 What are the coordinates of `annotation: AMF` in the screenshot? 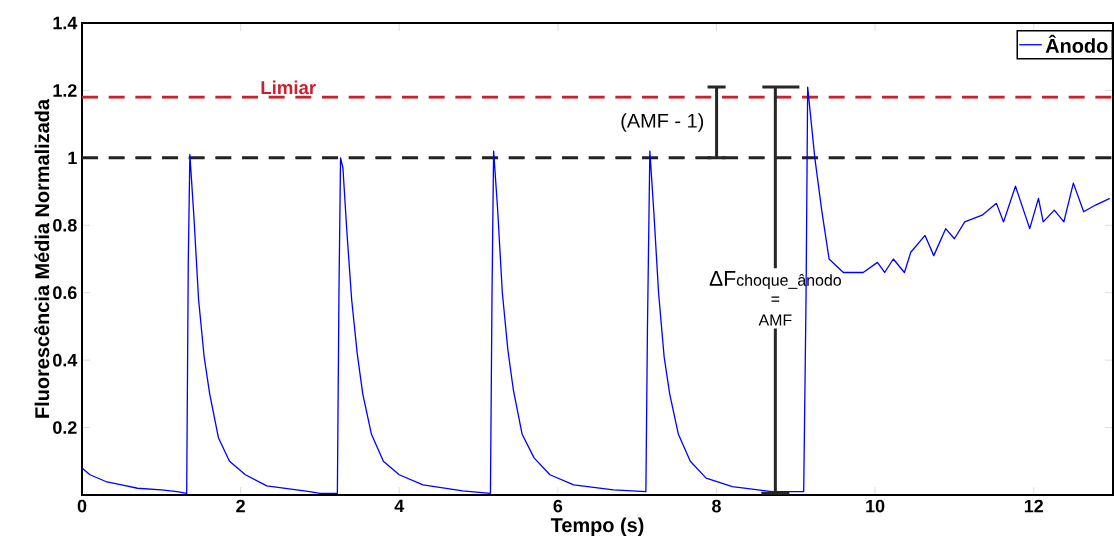 It's located at (775, 320).